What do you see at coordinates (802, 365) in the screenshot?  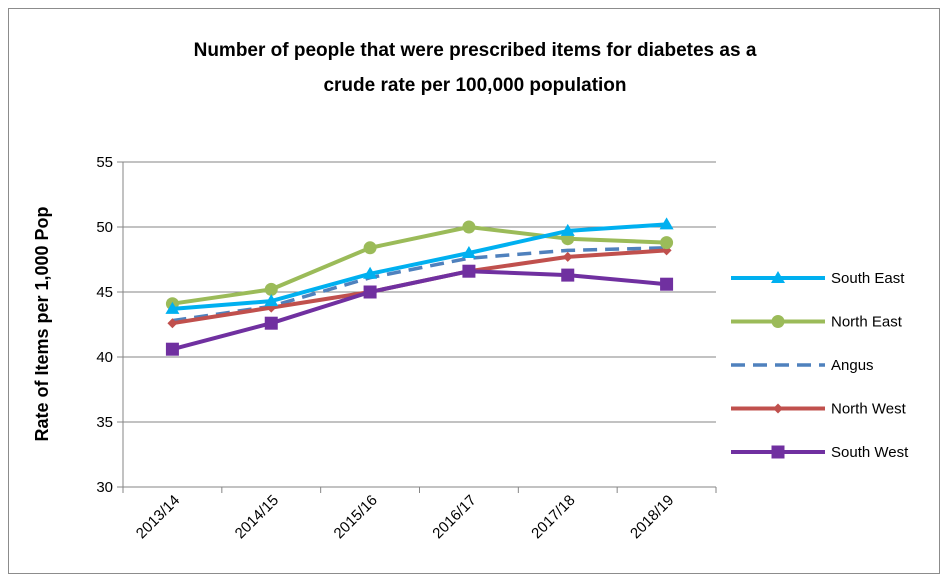 I see `legend-item: Angus` at bounding box center [802, 365].